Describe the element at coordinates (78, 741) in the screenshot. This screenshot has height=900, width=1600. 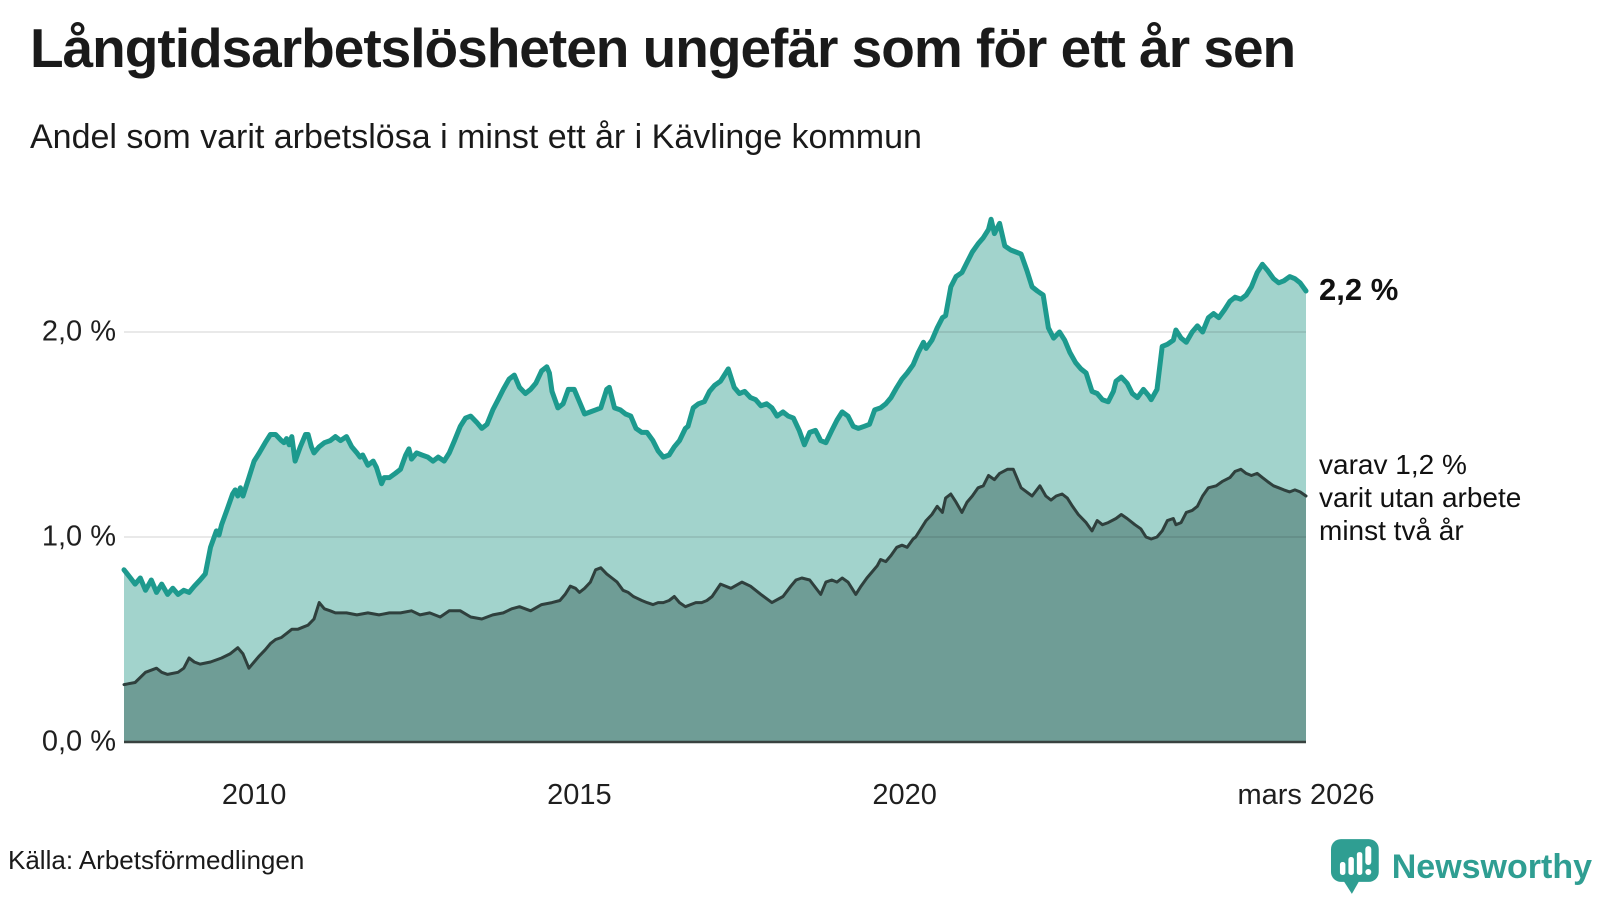
I see `y-tick-label-0: 0,0 %` at that location.